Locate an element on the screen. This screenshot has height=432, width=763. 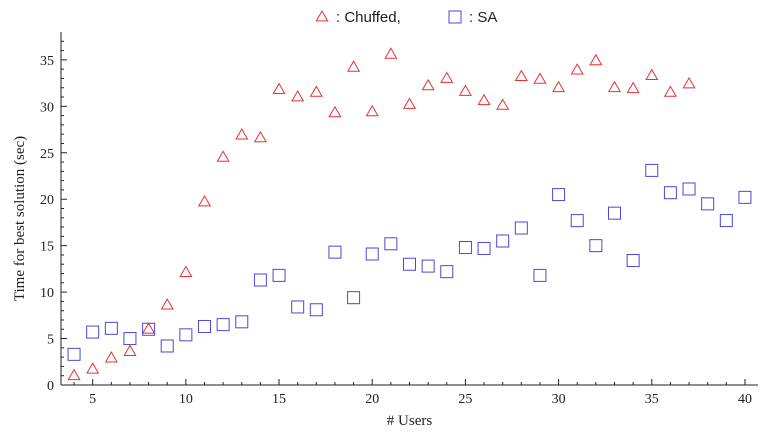
legend-symbol-sa is located at coordinates (455, 17).